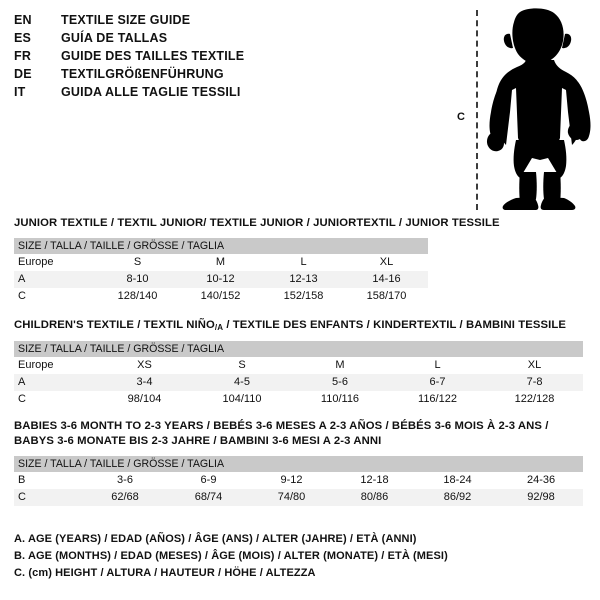  Describe the element at coordinates (137, 279) in the screenshot. I see `cell-value: 8-10` at that location.